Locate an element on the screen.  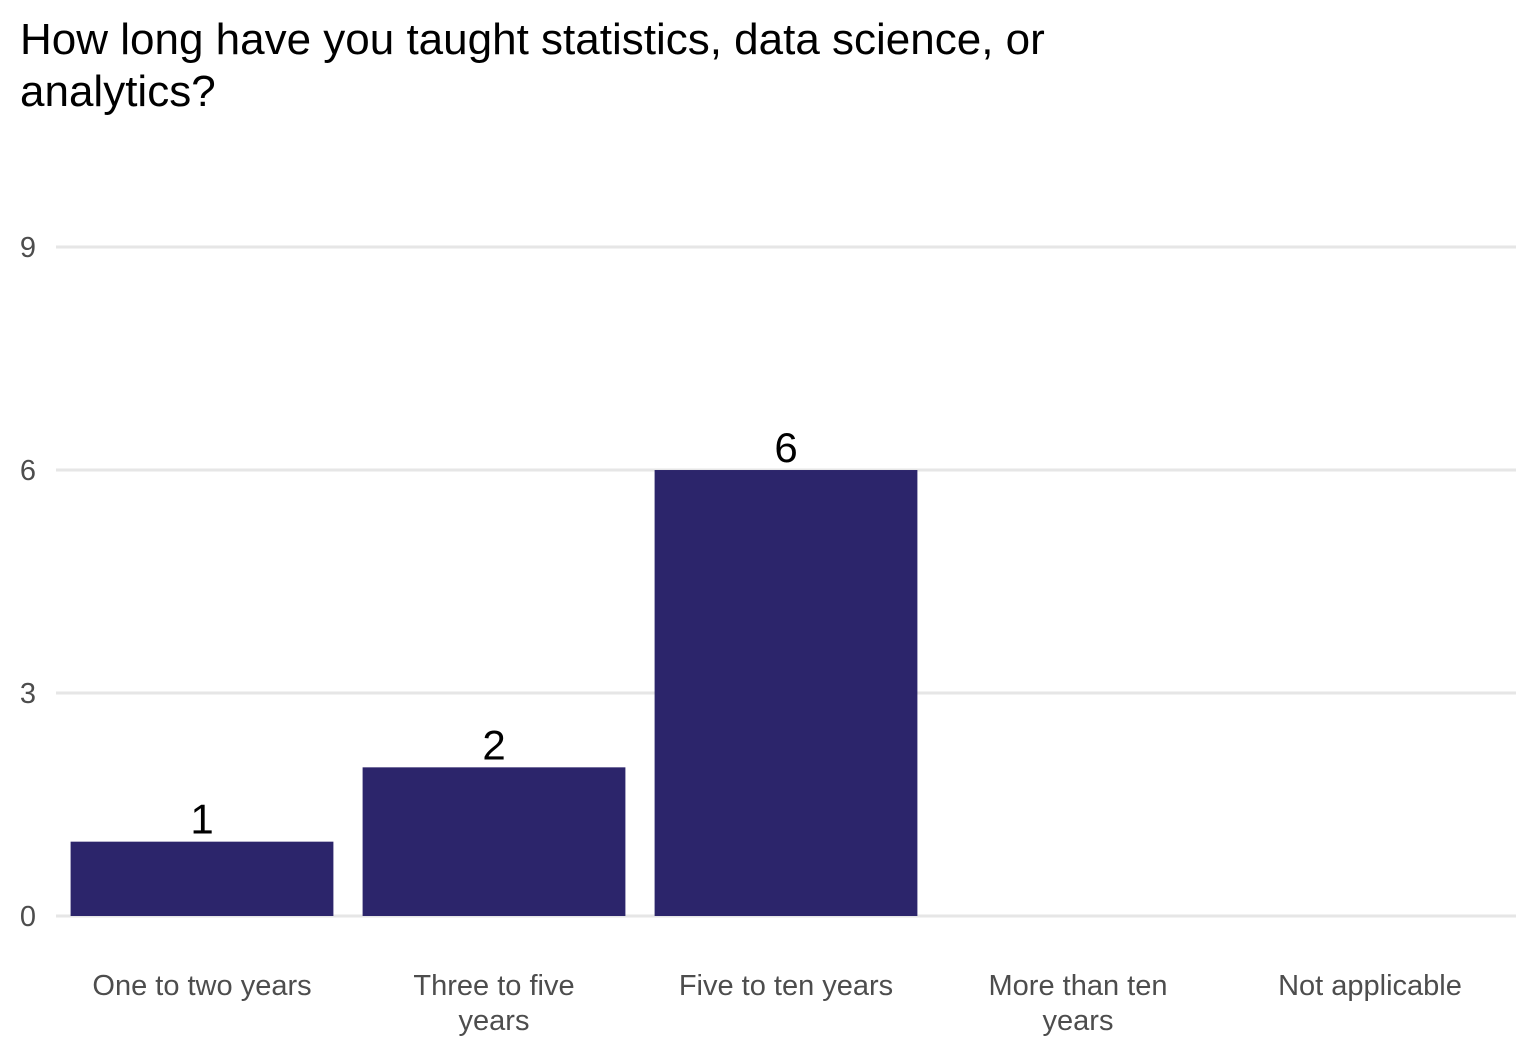
x-category-label: One to two years is located at coordinates (201, 986).